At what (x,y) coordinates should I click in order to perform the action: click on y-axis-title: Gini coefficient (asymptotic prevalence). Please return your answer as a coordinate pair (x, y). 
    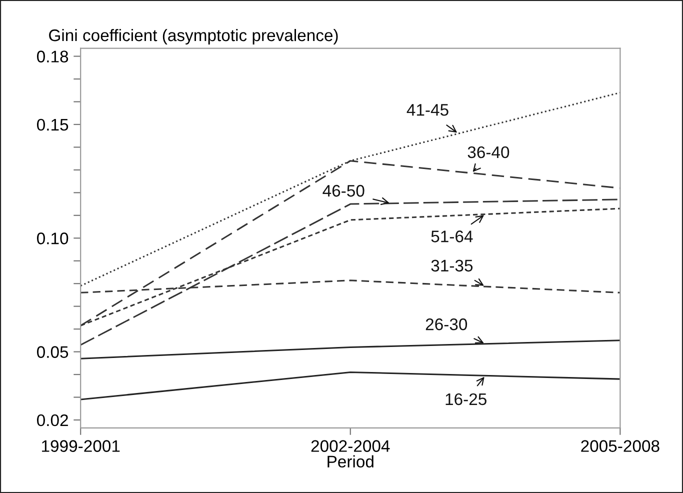
    Looking at the image, I should click on (193, 36).